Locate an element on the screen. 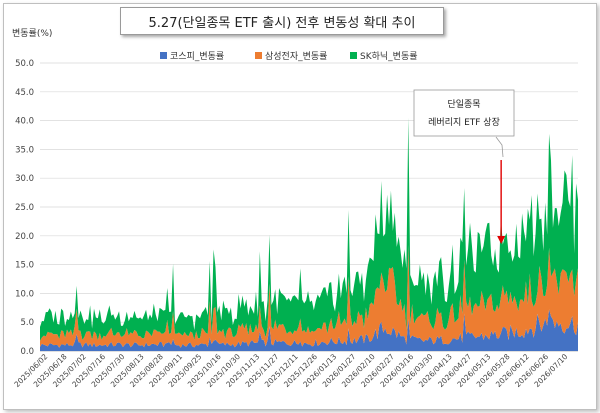  annotation-box is located at coordinates (464, 113).